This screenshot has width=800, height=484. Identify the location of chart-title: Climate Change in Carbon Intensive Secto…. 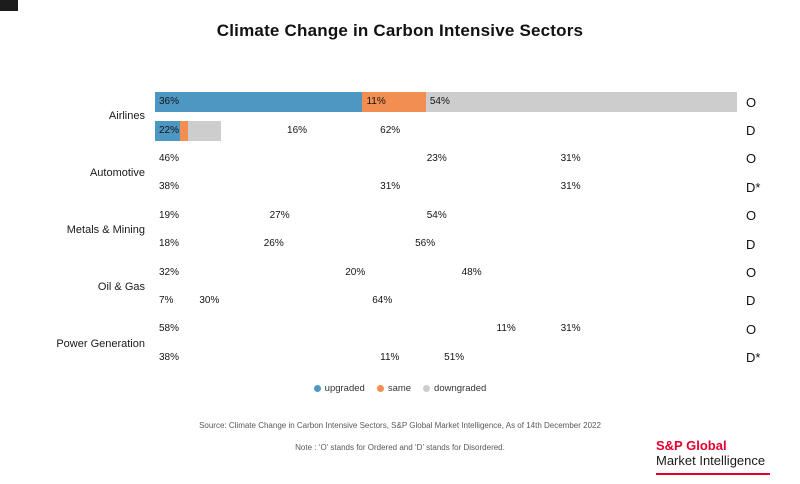
(400, 30).